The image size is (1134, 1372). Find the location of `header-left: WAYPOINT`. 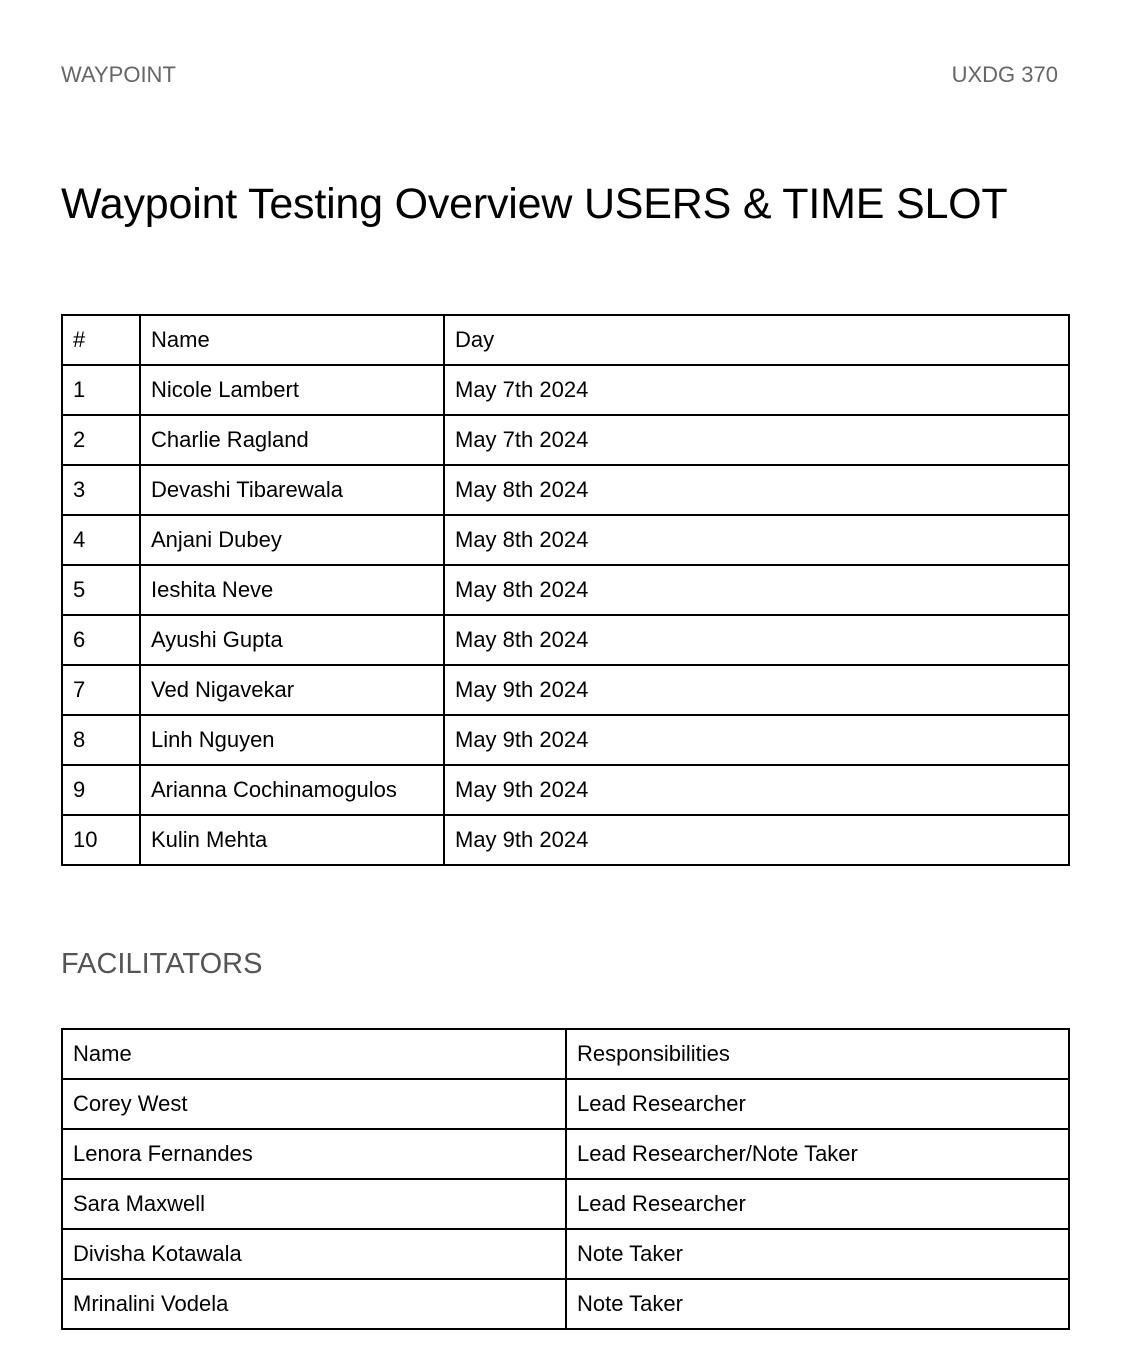

header-left: WAYPOINT is located at coordinates (118, 74).